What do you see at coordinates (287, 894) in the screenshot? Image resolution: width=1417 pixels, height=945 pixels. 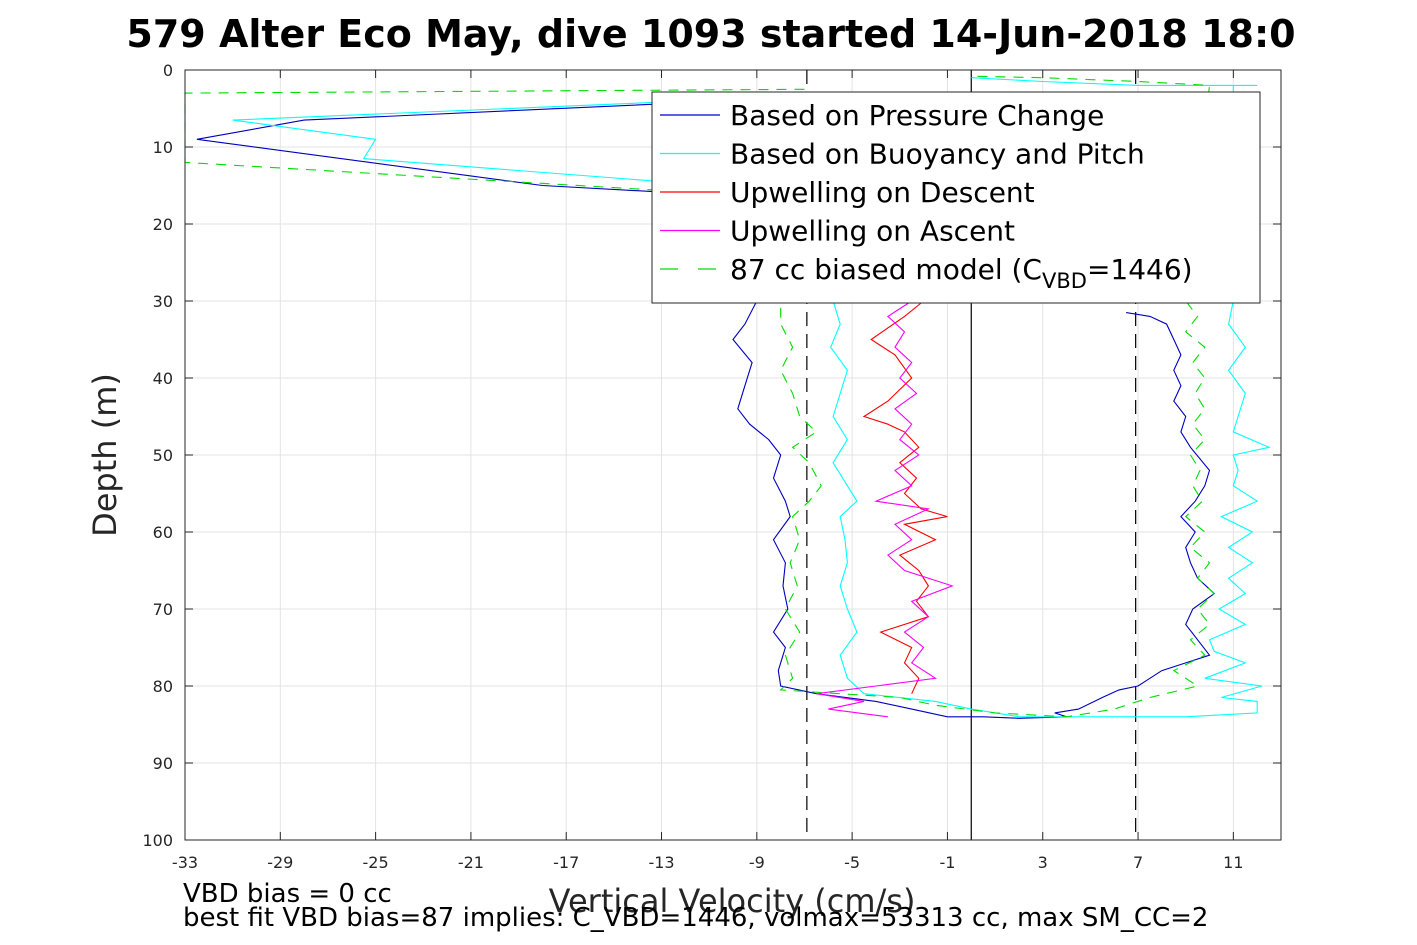 I see `vbd-bias-note: VBD bias = 0 cc` at bounding box center [287, 894].